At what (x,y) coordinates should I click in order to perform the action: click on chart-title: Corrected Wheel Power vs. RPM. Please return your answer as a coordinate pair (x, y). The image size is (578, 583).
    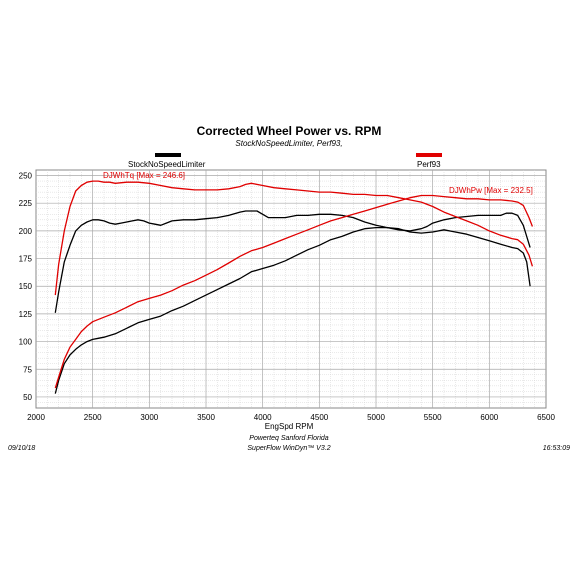
    Looking at the image, I should click on (289, 131).